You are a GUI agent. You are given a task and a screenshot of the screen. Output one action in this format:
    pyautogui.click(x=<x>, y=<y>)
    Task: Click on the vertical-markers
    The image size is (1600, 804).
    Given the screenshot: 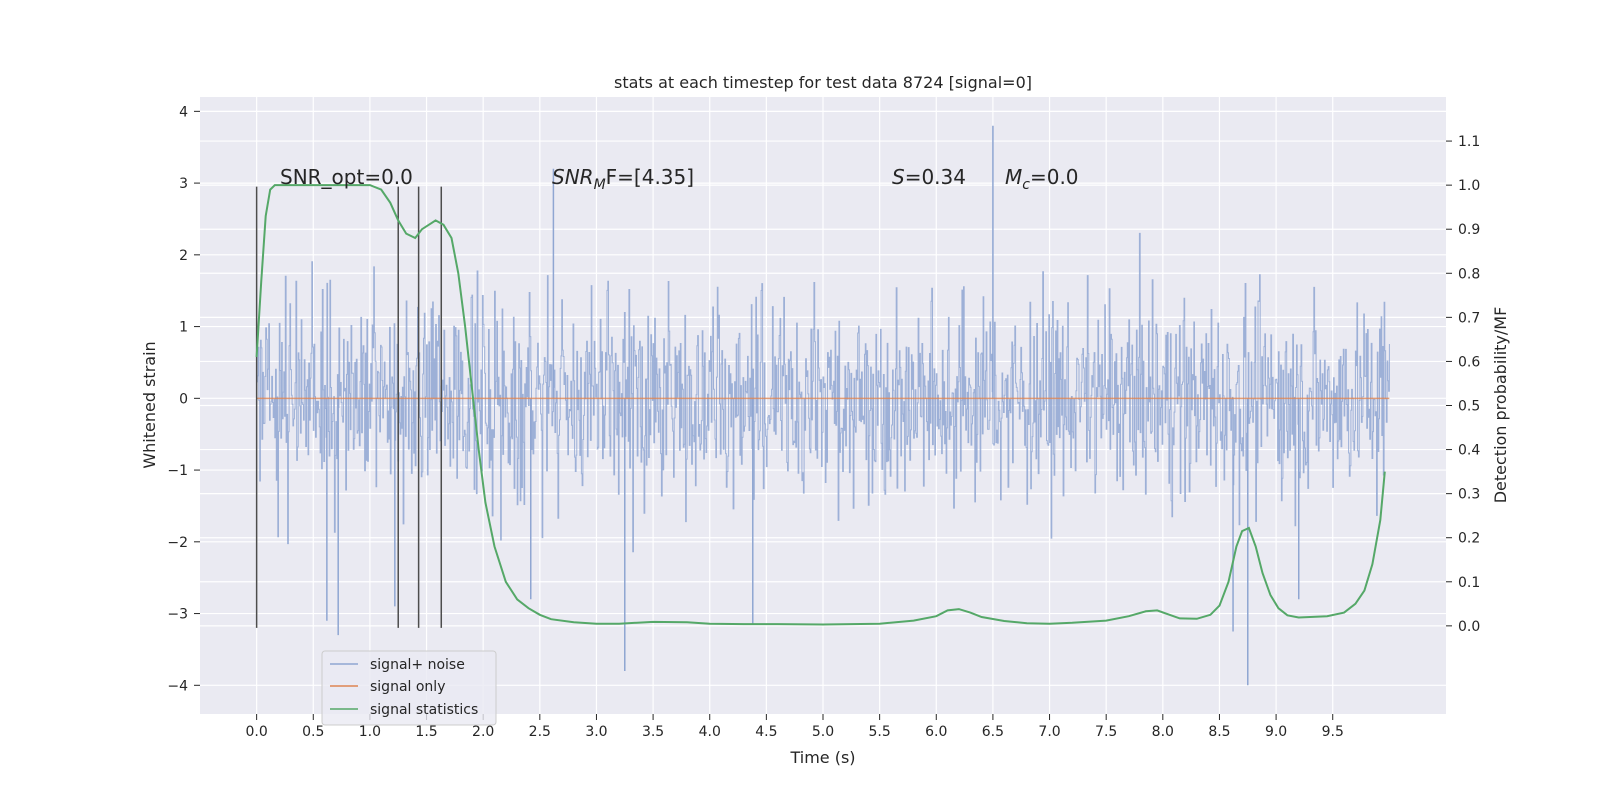 What is the action you would take?
    pyautogui.click(x=349, y=407)
    